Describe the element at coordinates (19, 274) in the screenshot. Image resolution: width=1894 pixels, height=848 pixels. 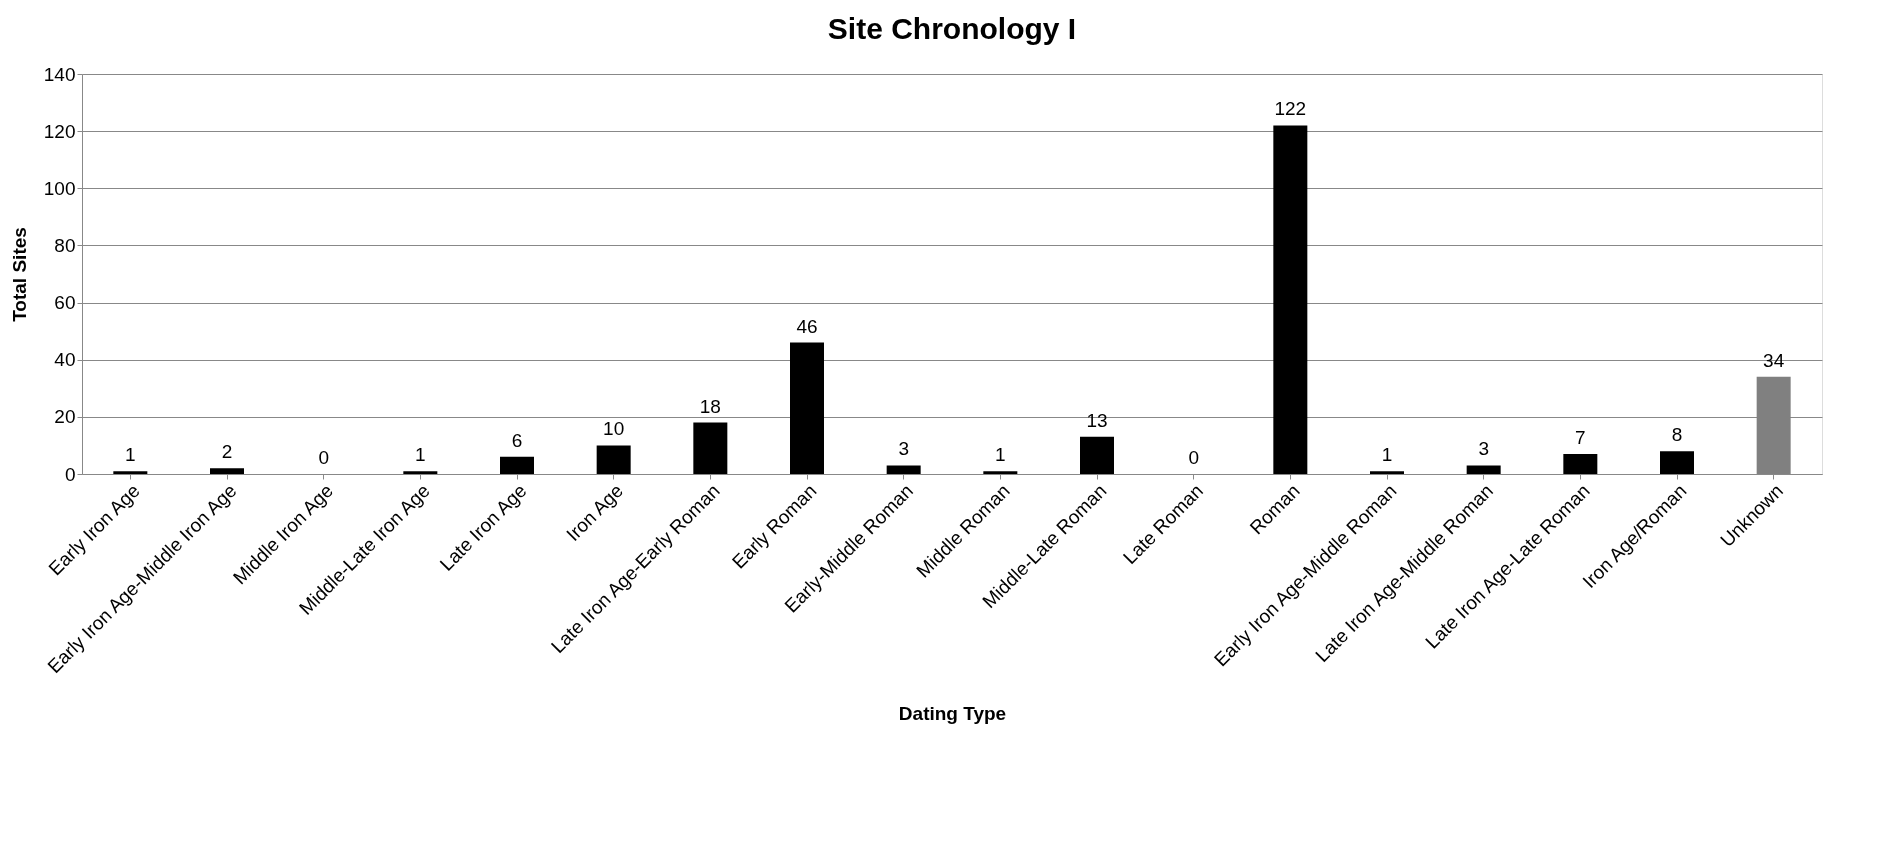
I see `y-axis-title: Total Sites` at that location.